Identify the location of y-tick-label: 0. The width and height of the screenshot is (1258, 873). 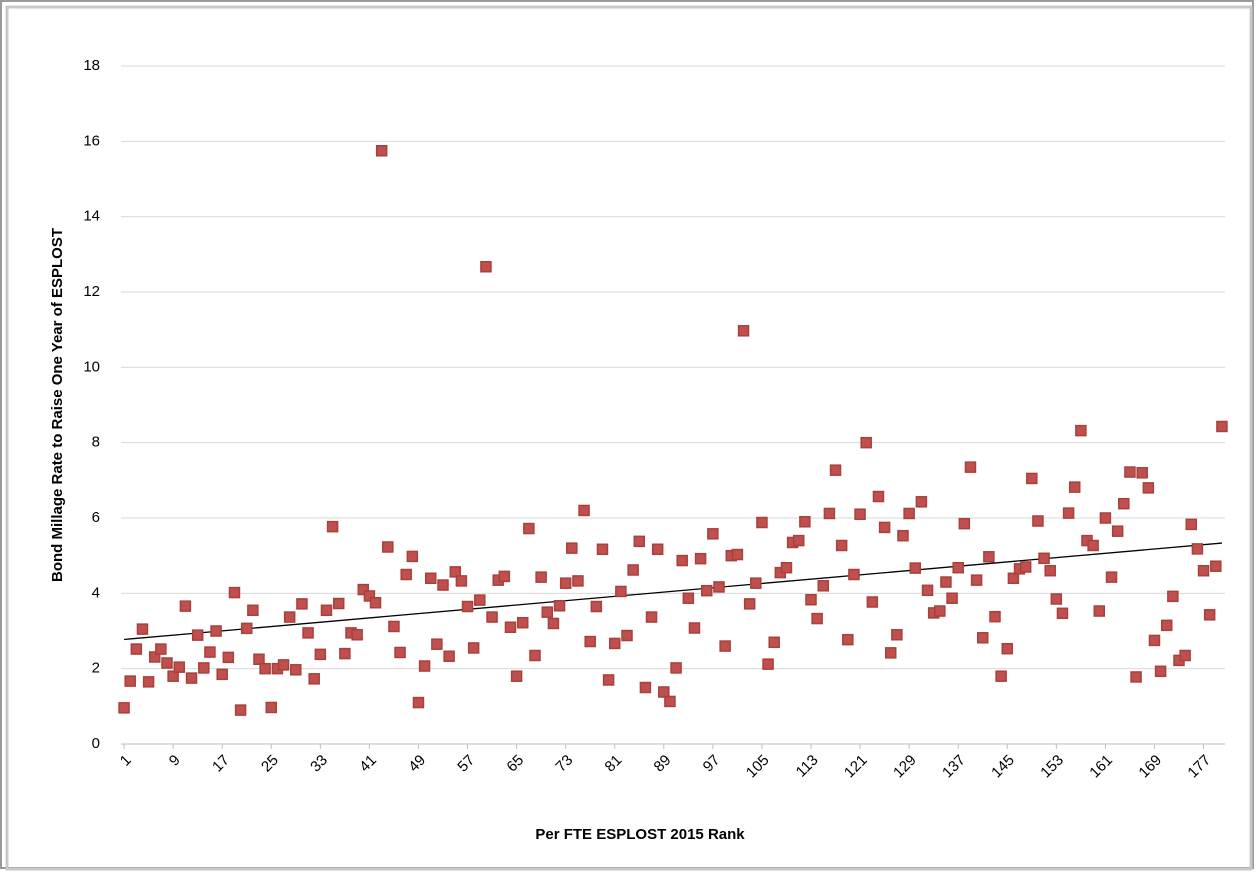
(96, 743).